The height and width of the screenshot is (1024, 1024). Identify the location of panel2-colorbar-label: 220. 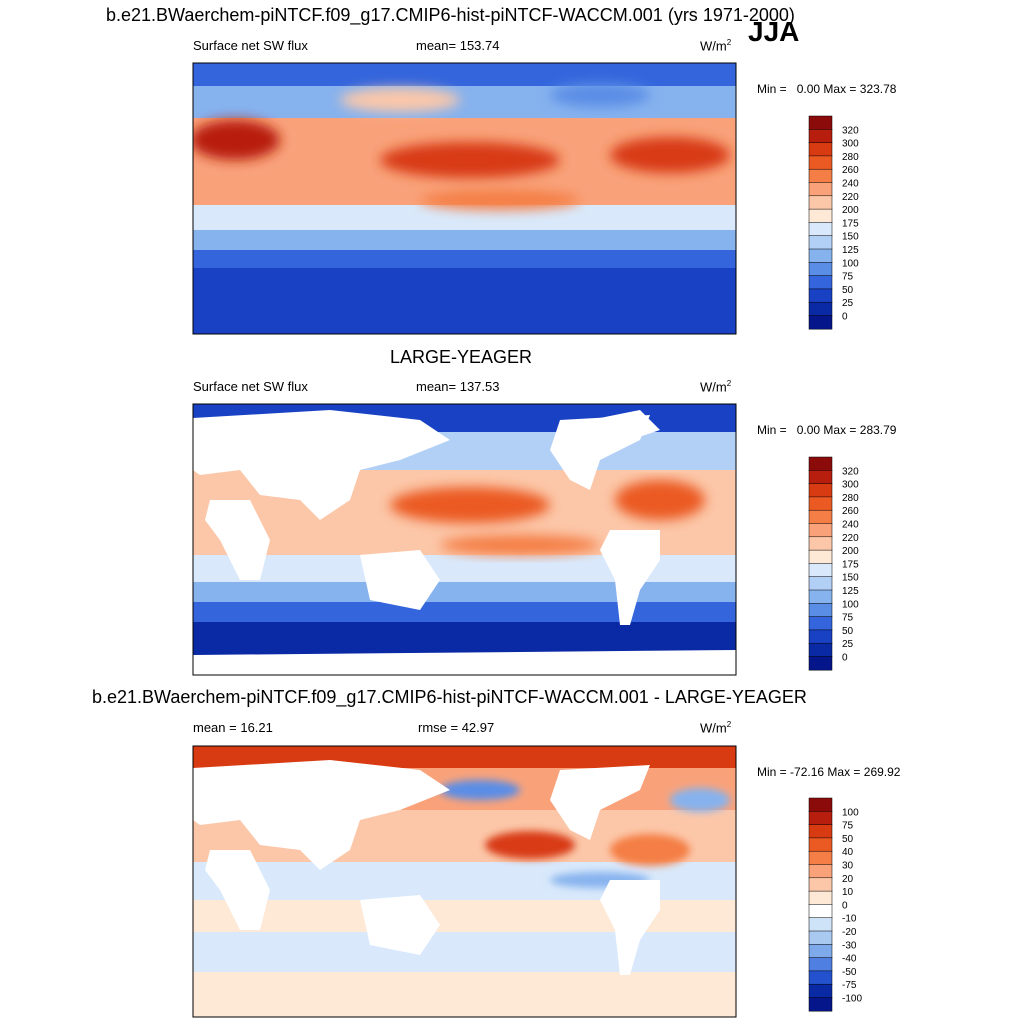
(850, 538).